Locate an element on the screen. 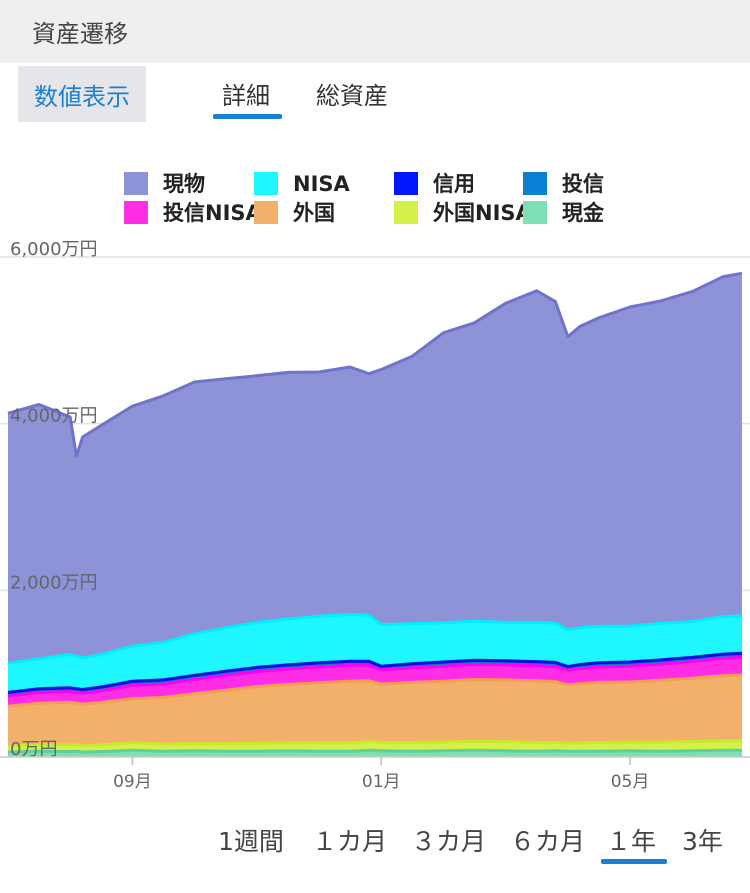 The height and width of the screenshot is (893, 750). range-tabs: 1週間 １カ月 ３カ月 ６カ月 １年 3年 is located at coordinates (375, 847).